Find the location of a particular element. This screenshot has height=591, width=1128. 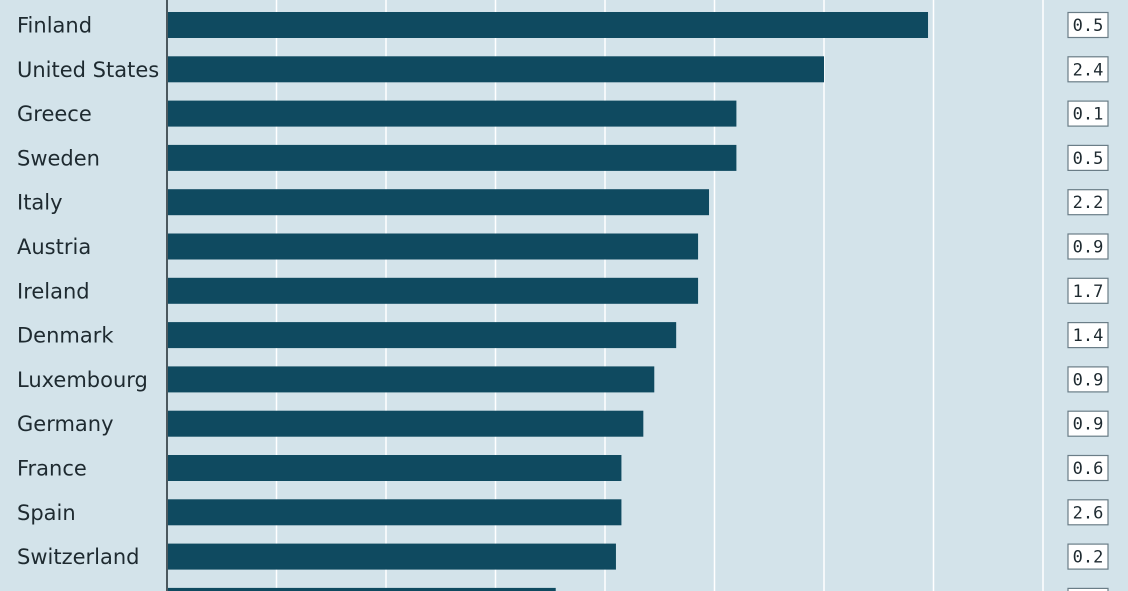

side-value-boxes: 0.5 2.4 0.1 0.5 2.2 0.9 1.7 1.4 0.9 0.9 0.6 2.6 0.2 is located at coordinates (1088, 301).